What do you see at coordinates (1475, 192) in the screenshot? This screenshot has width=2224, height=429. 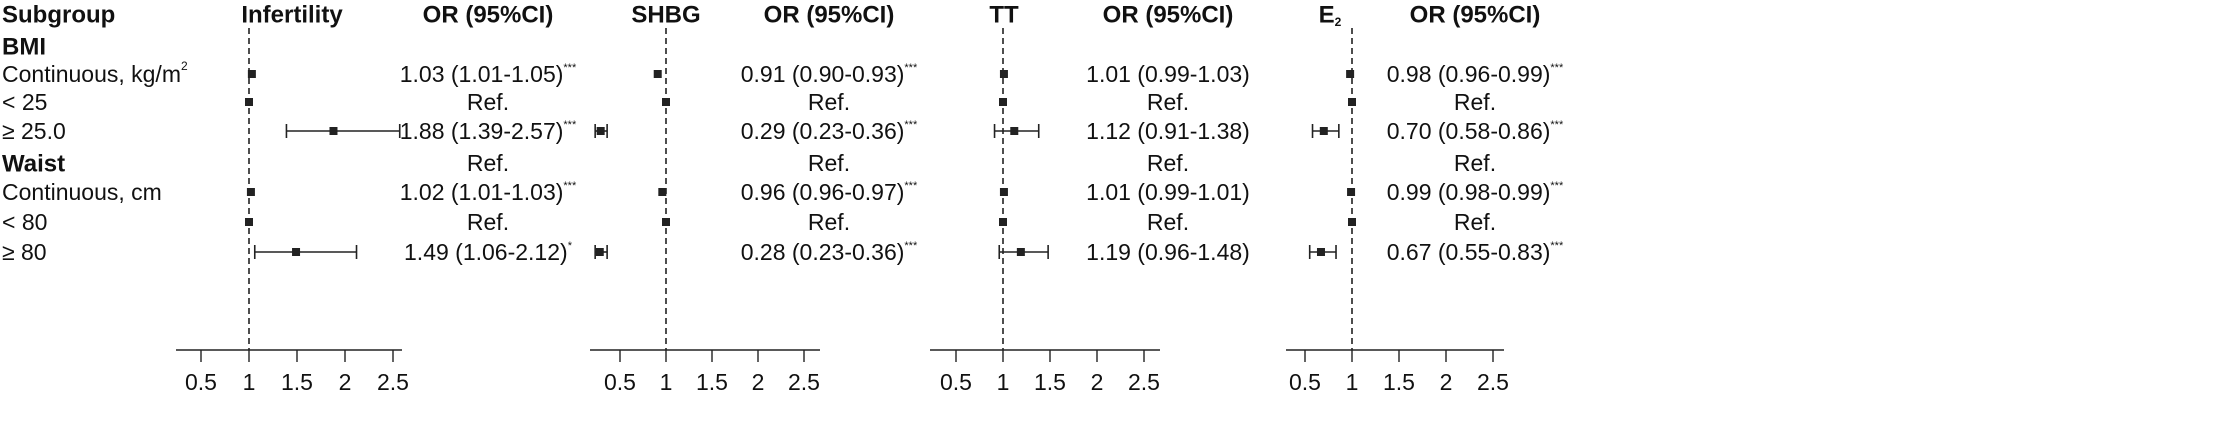 I see `or-value: 0.99 (0.98-0.99)***` at bounding box center [1475, 192].